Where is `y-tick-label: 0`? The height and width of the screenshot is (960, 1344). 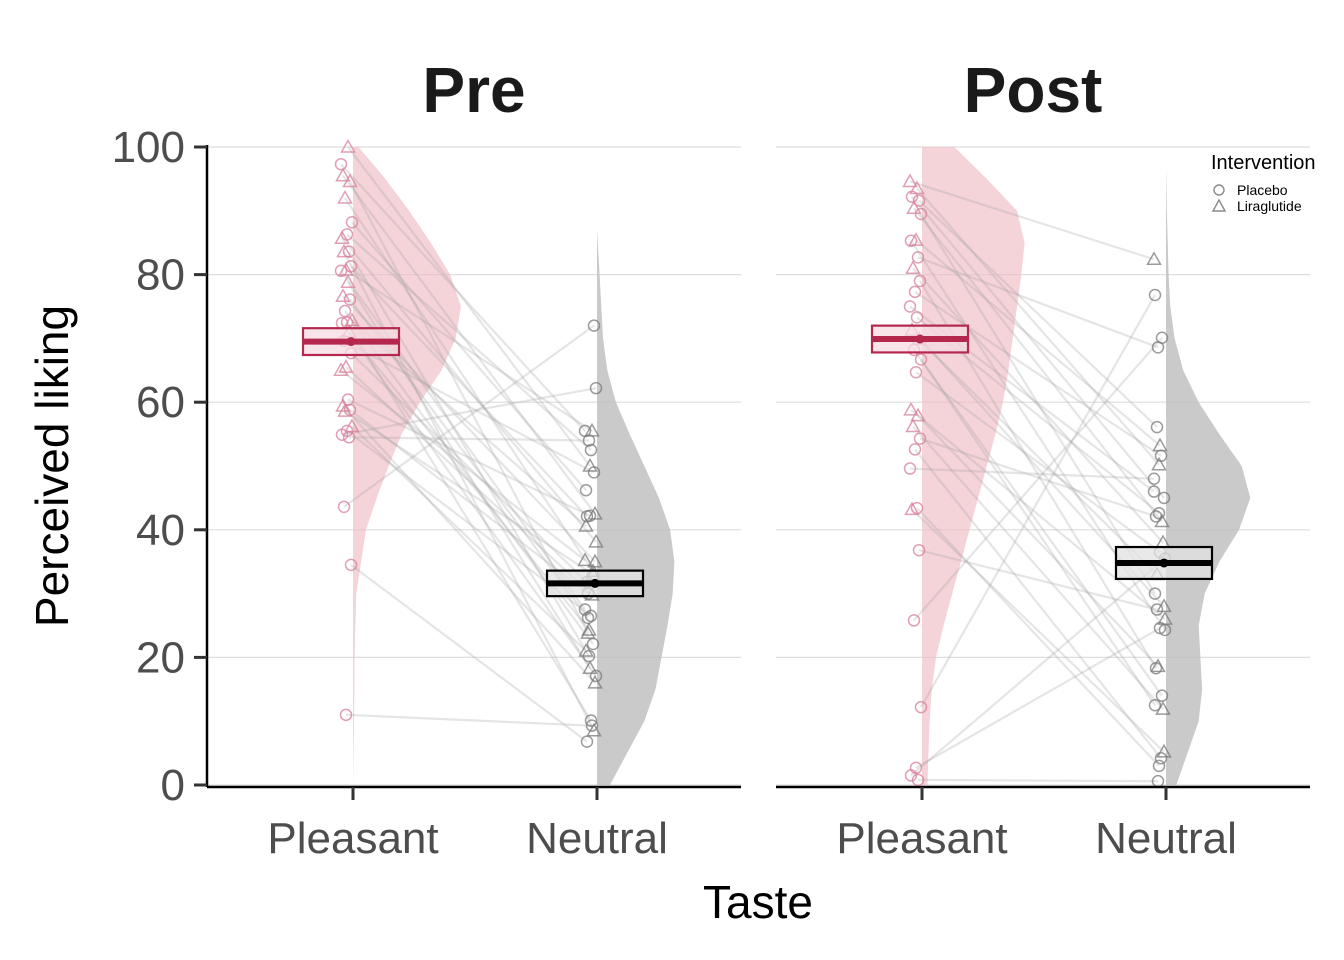
y-tick-label: 0 is located at coordinates (173, 785).